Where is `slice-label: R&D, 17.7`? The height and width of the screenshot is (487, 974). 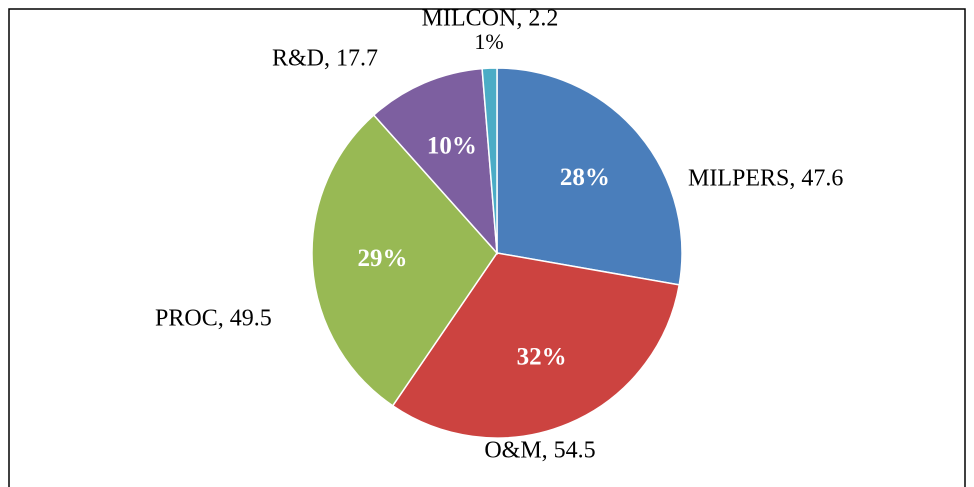 slice-label: R&D, 17.7 is located at coordinates (325, 59).